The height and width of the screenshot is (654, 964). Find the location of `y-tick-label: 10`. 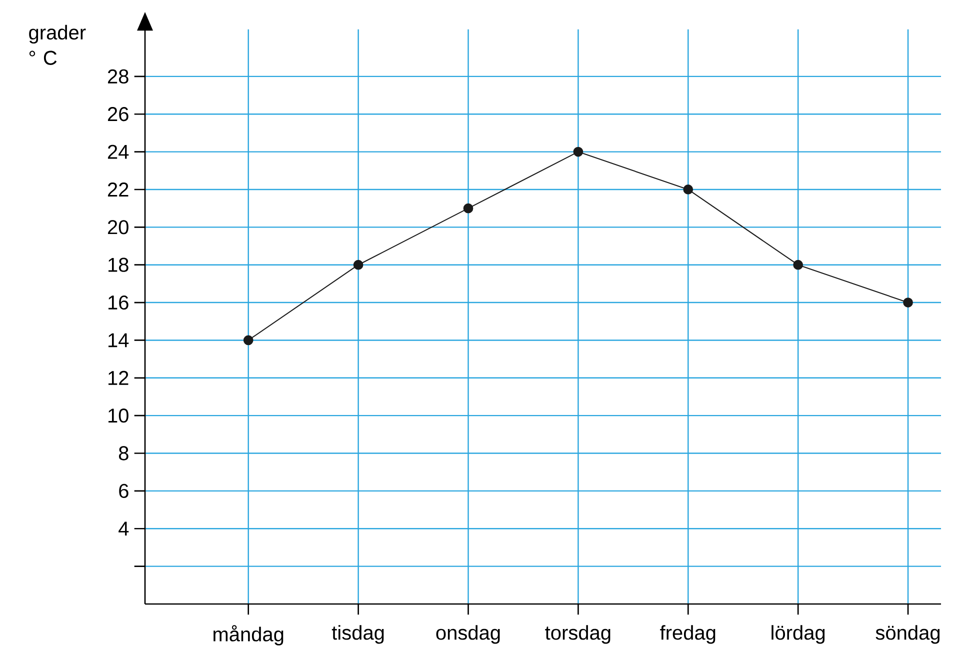

y-tick-label: 10 is located at coordinates (118, 415).